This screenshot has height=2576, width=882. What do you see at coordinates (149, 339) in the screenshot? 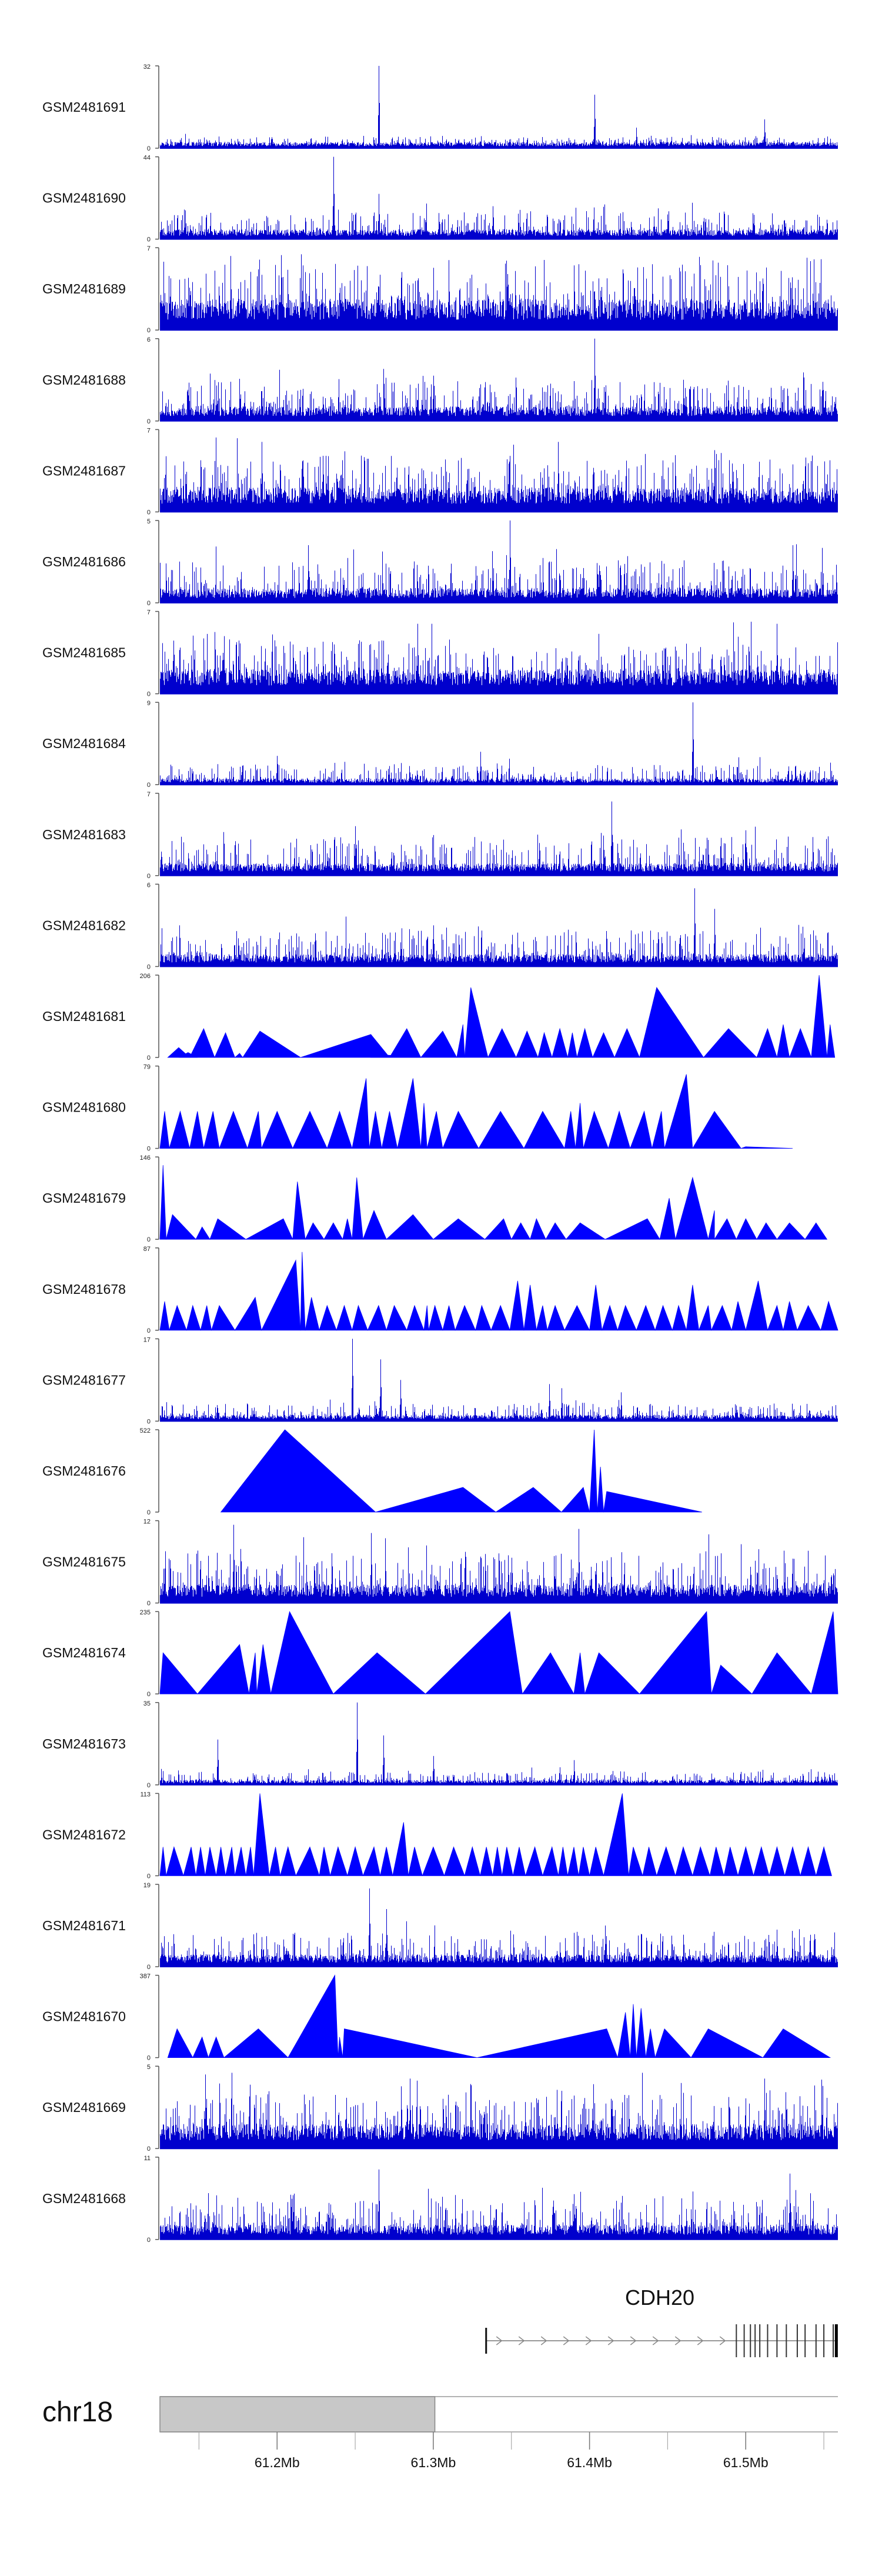
I see `y-max-label: 6` at bounding box center [149, 339].